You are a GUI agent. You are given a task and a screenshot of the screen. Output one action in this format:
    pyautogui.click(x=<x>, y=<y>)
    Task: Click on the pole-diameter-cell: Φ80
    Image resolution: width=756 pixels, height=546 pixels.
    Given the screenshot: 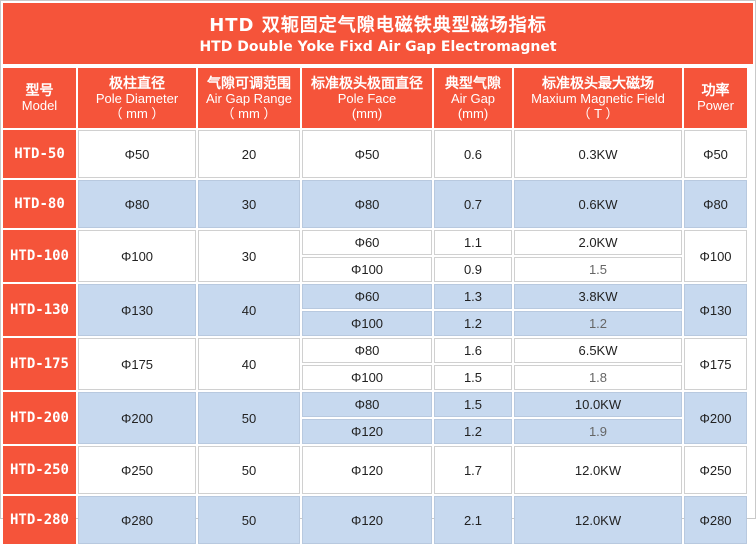 What is the action you would take?
    pyautogui.click(x=137, y=204)
    